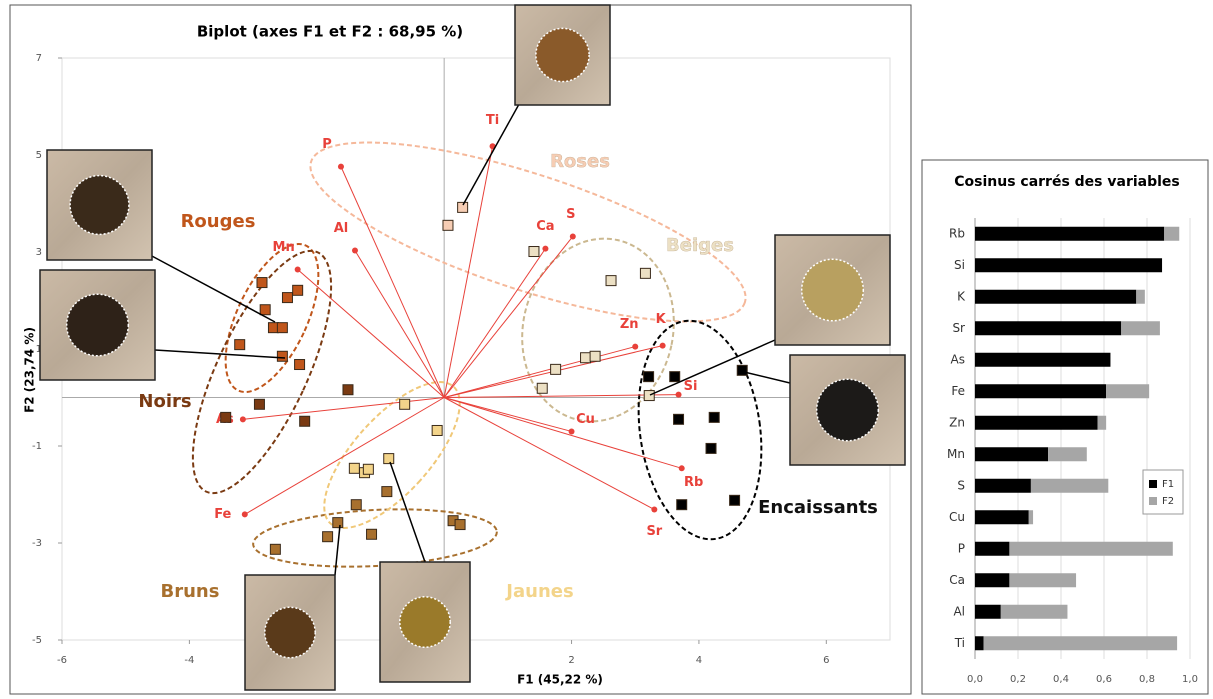 The height and width of the screenshot is (699, 1213). I want to click on legend-box, so click(1163, 492).